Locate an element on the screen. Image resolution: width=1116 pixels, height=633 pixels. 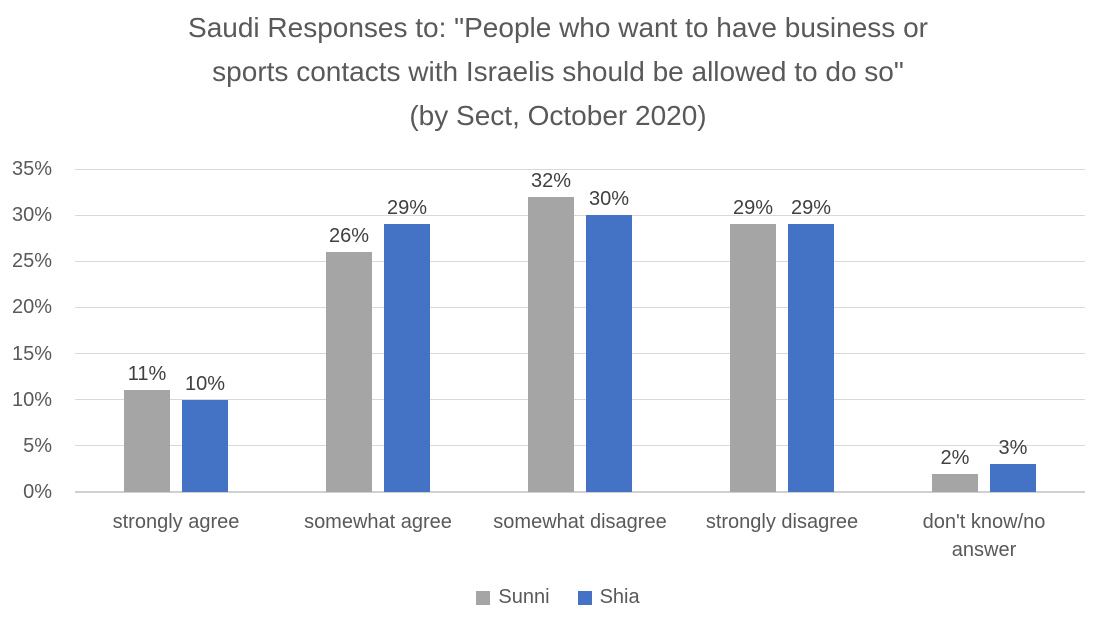
x-axis-label-line: somewhat disagree is located at coordinates (580, 522).